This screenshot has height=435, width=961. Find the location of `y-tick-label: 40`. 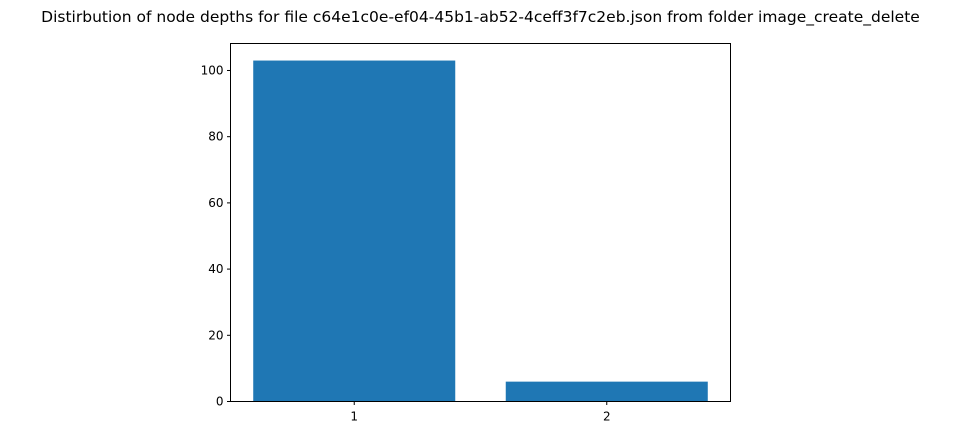

y-tick-label: 40 is located at coordinates (215, 269).